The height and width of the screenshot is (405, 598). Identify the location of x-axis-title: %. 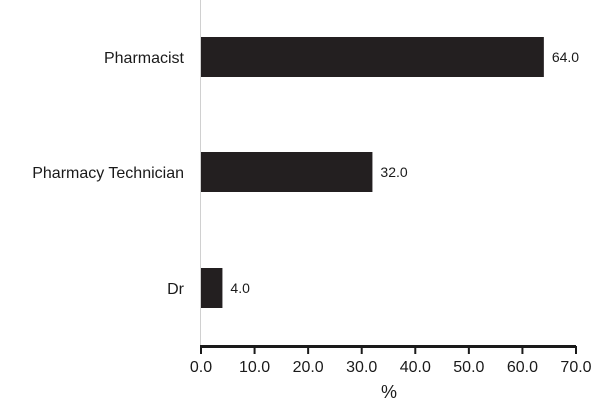
(389, 392).